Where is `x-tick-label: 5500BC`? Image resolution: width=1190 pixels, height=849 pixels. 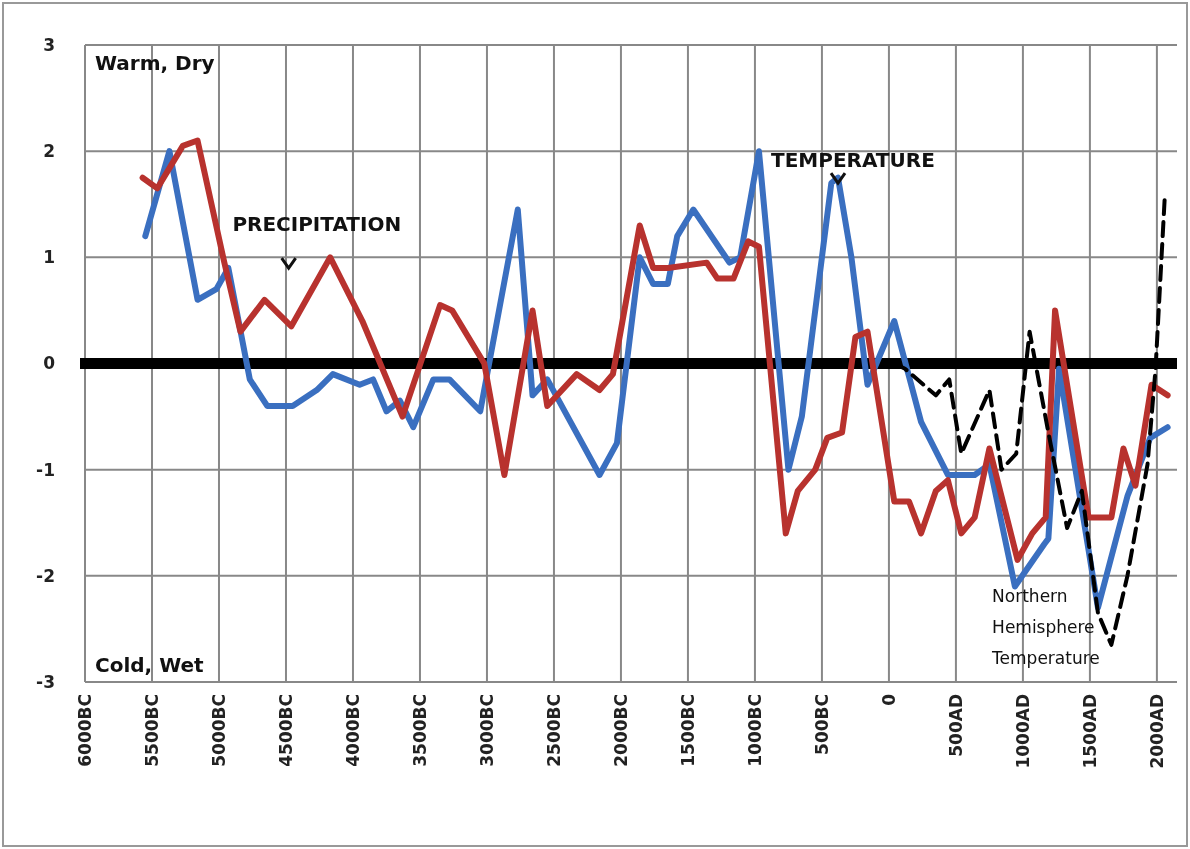
x-tick-label: 5500BC is located at coordinates (151, 730).